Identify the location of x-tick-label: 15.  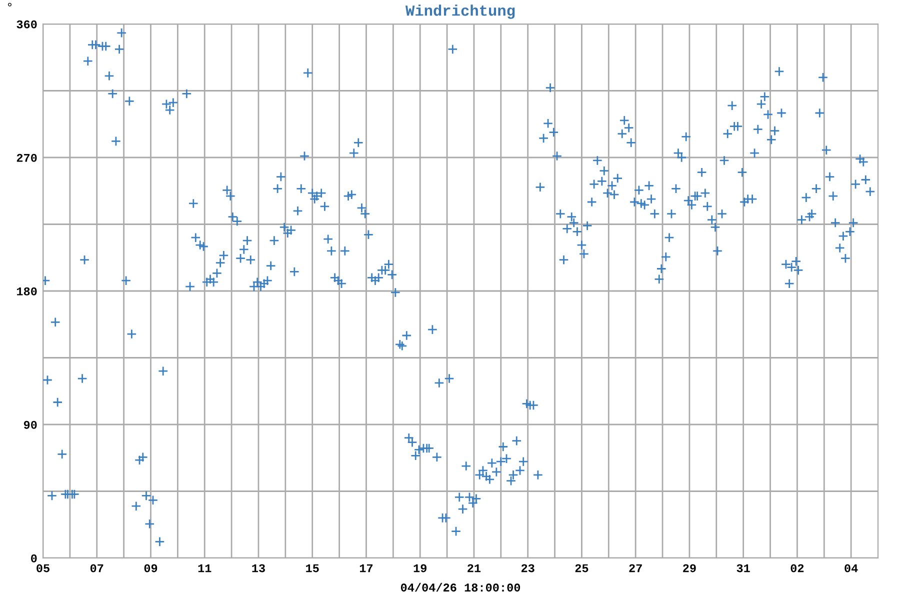
(312, 568).